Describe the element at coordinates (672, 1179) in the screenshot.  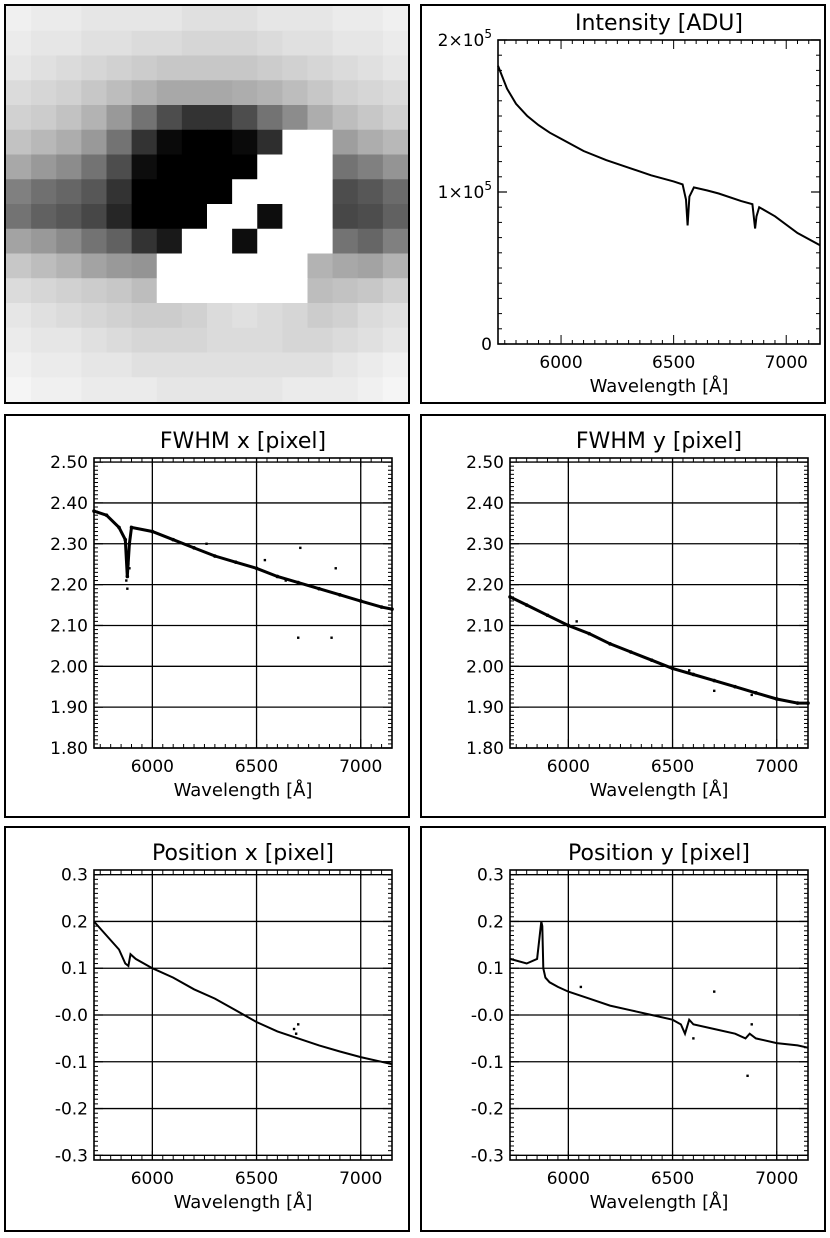
I see `x-tick-label: 6500` at that location.